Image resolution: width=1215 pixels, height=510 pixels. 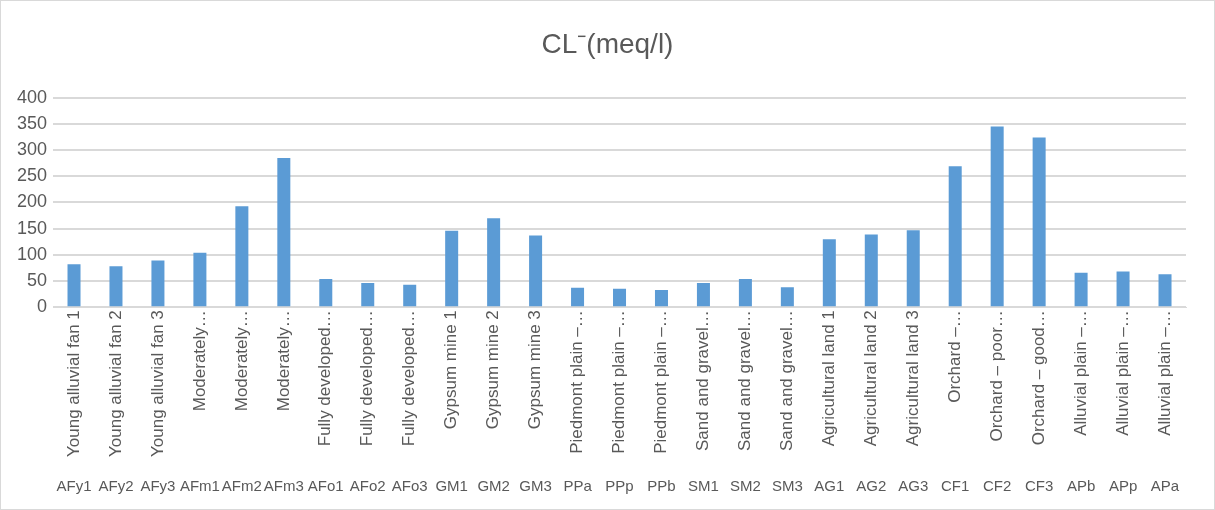 What do you see at coordinates (32, 227) in the screenshot?
I see `y-tick-label: 150` at bounding box center [32, 227].